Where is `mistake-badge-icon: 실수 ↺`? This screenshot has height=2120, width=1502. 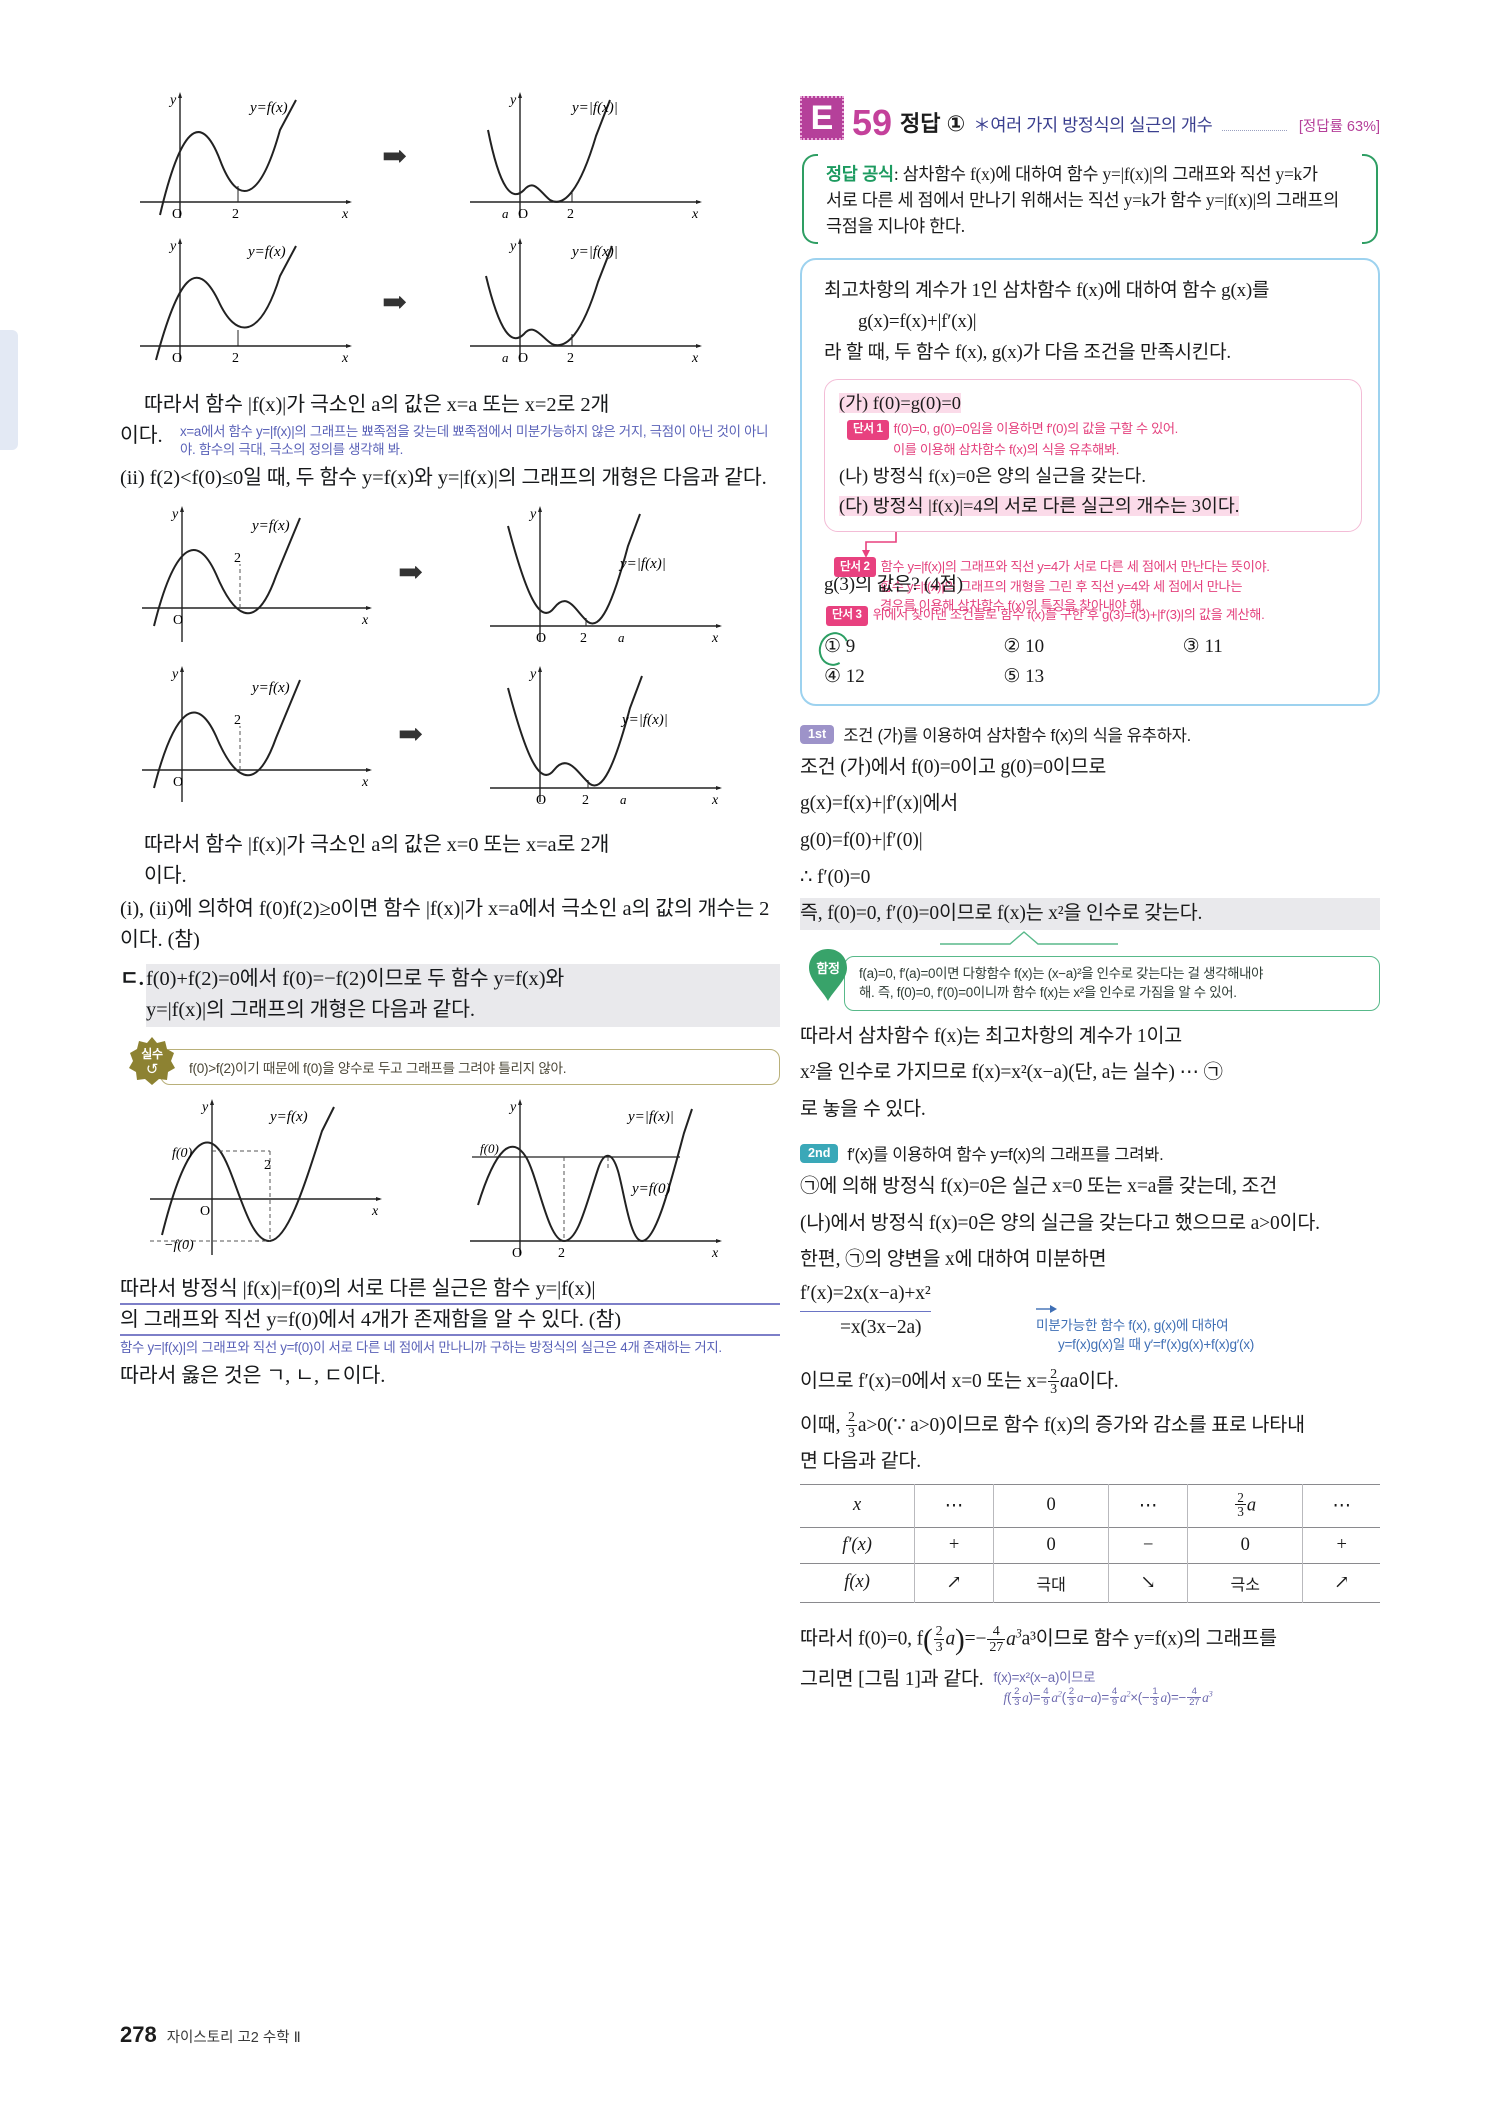 mistake-badge-icon: 실수 ↺ is located at coordinates (152, 1060).